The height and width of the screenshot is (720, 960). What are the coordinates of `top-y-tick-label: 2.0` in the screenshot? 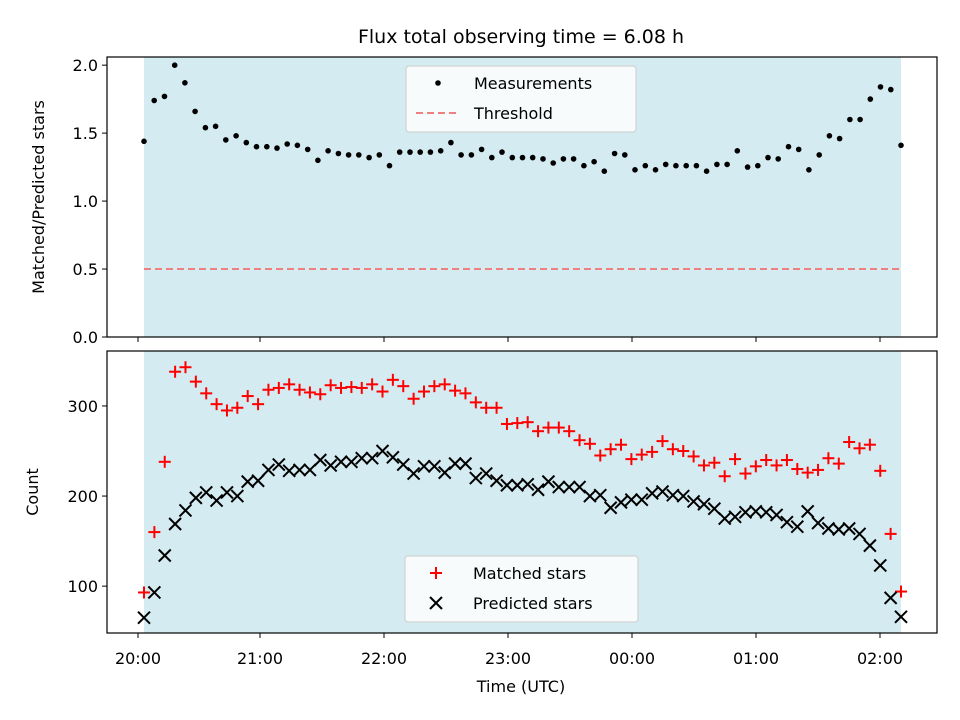 It's located at (85, 65).